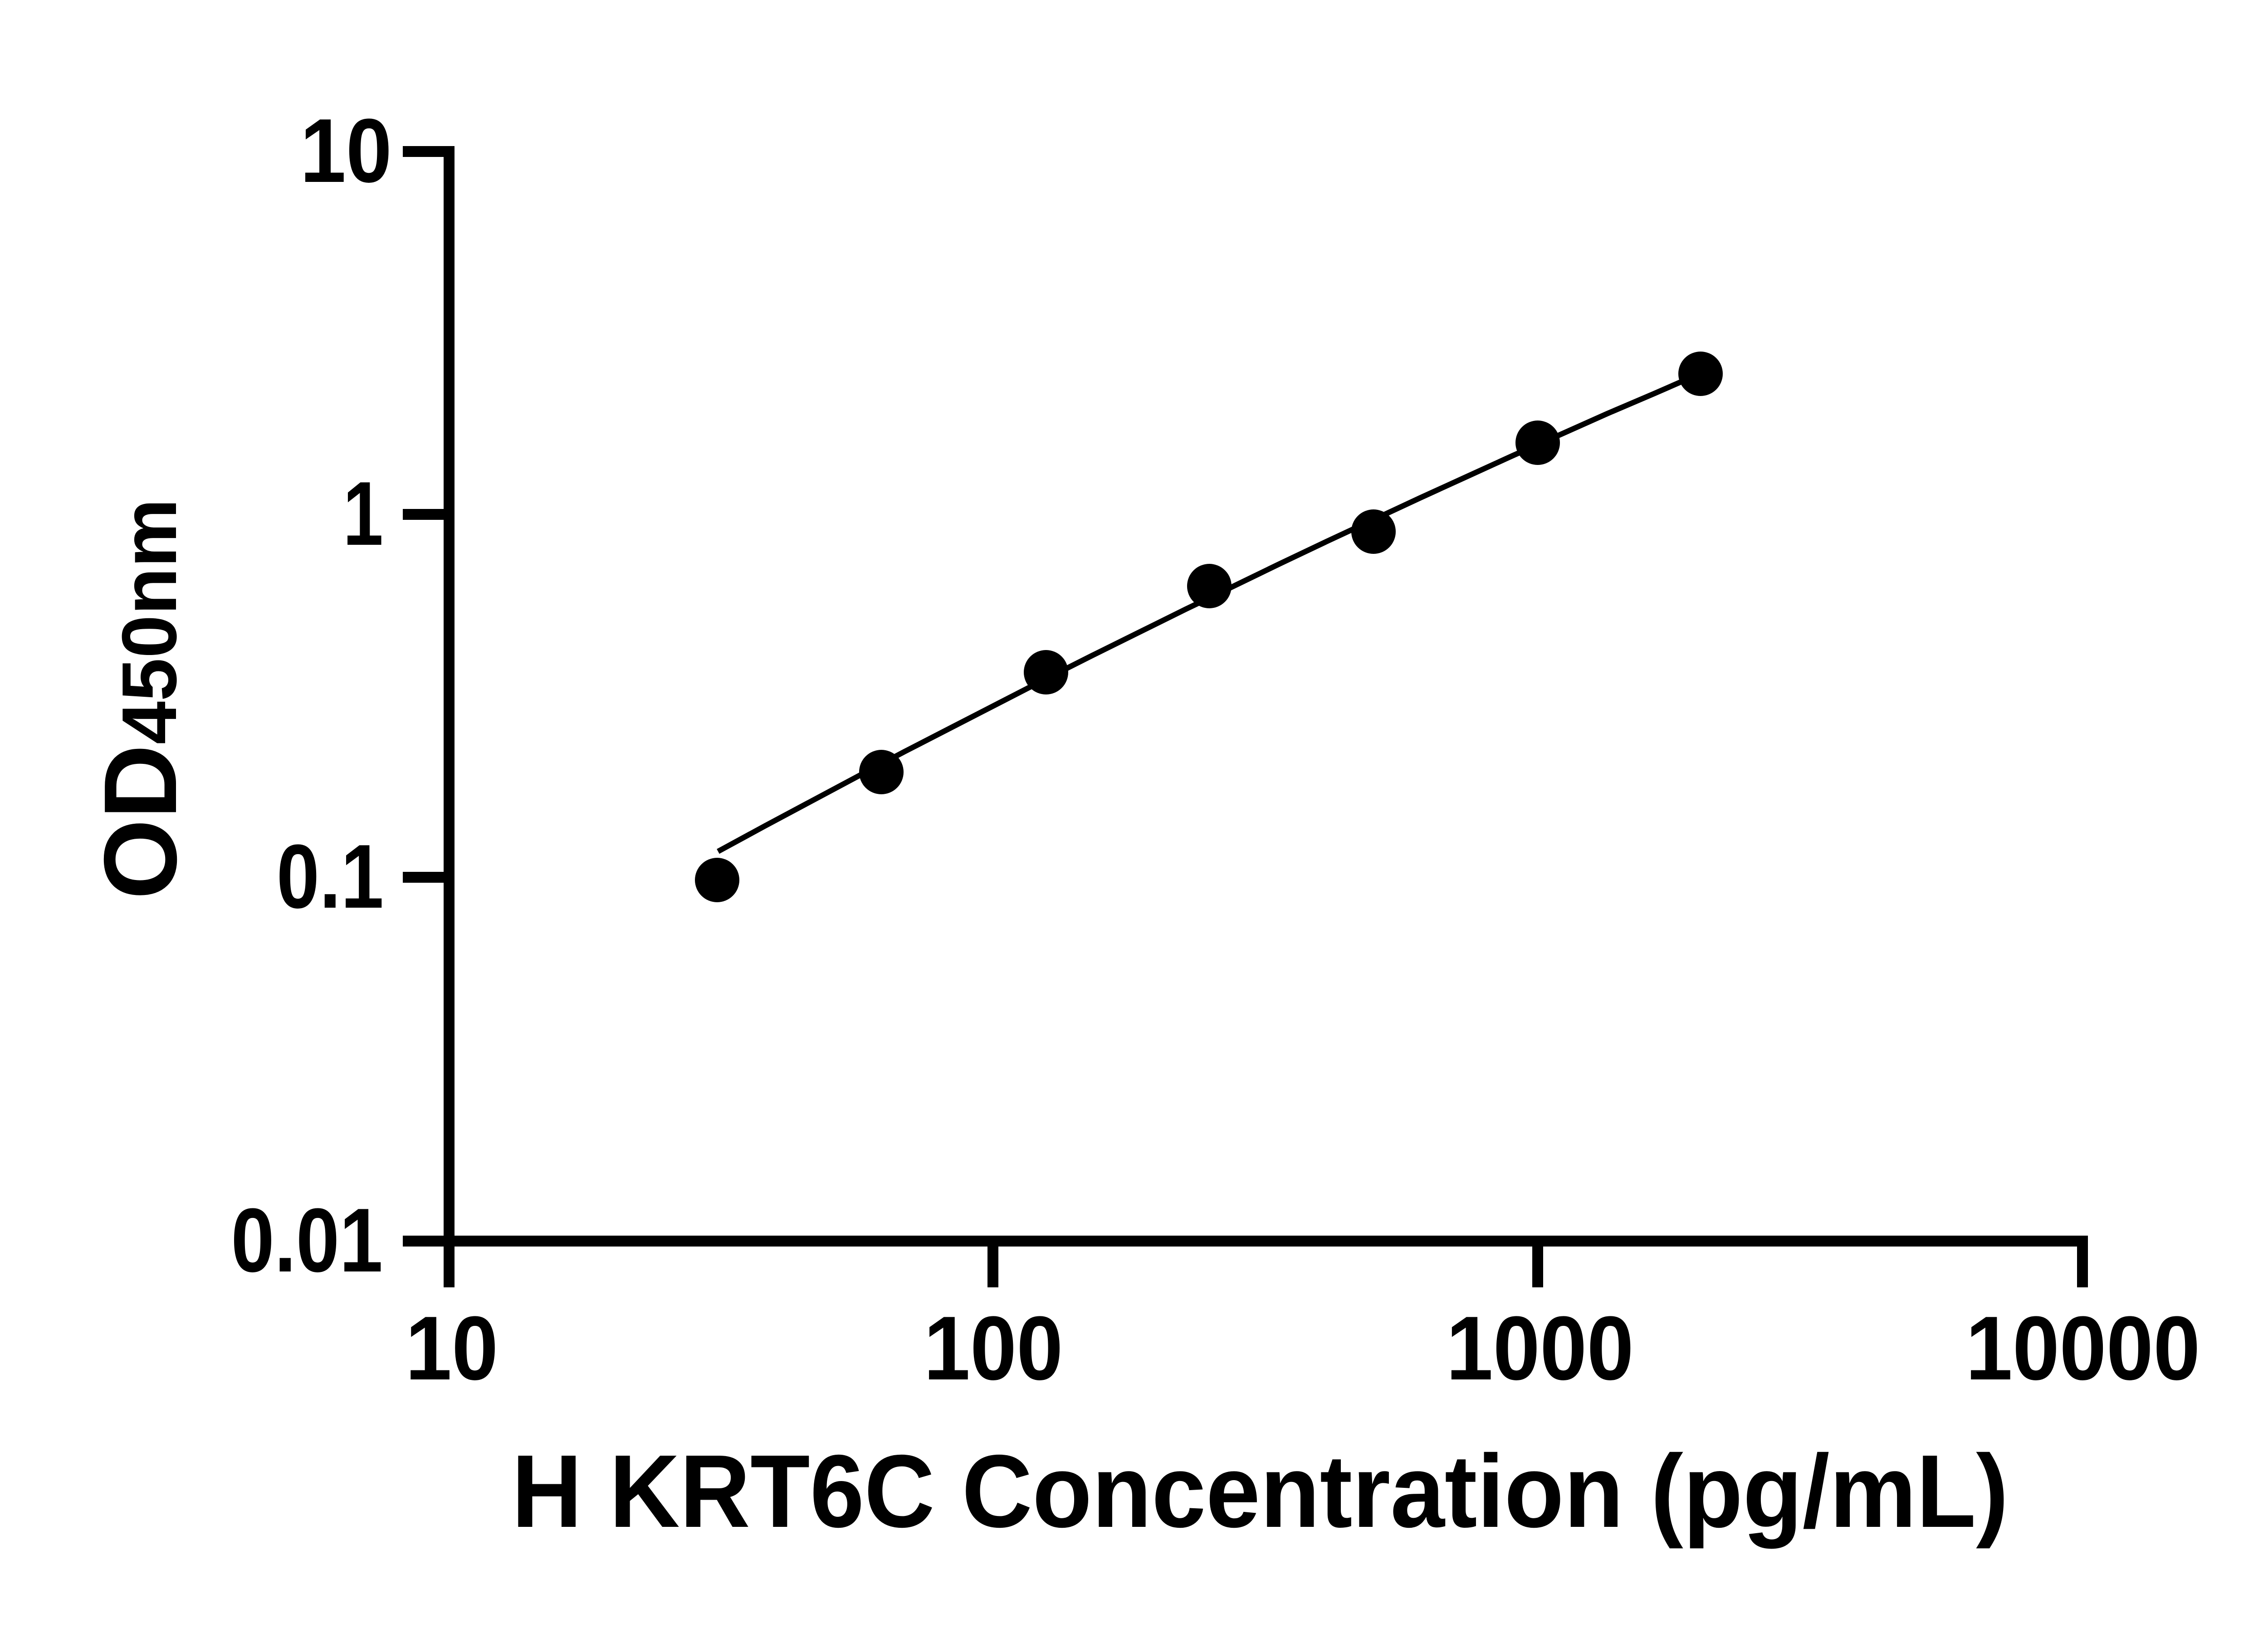  Describe the element at coordinates (2083, 1348) in the screenshot. I see `svg-text: 10000` at that location.